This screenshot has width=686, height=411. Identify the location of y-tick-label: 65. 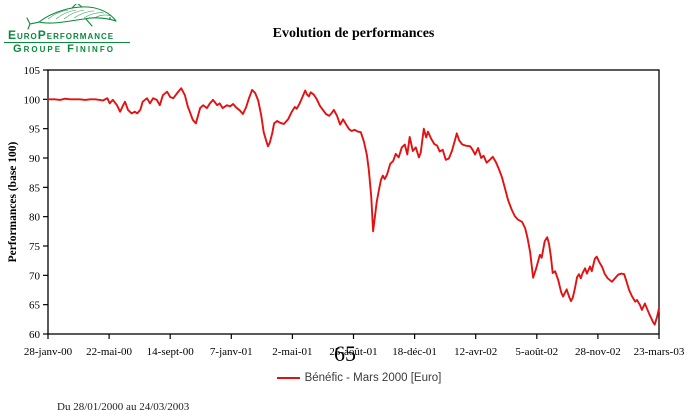
(35, 306).